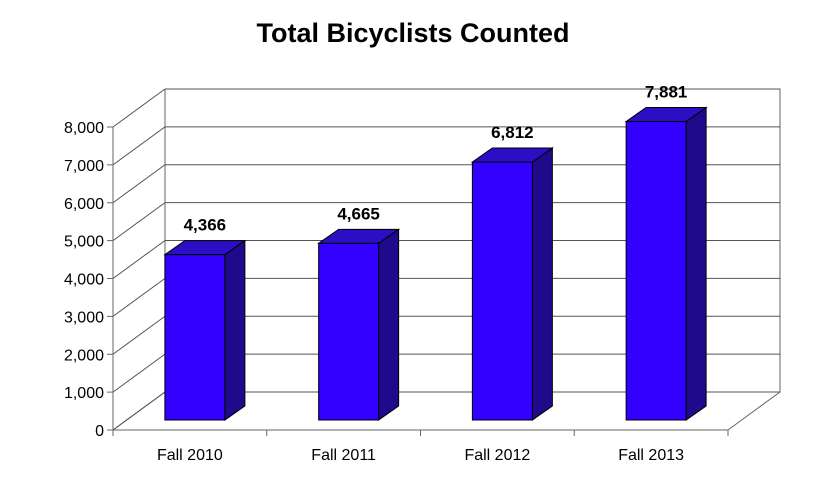 The height and width of the screenshot is (490, 826). Describe the element at coordinates (84, 166) in the screenshot. I see `y-tick-label: 7,000` at that location.